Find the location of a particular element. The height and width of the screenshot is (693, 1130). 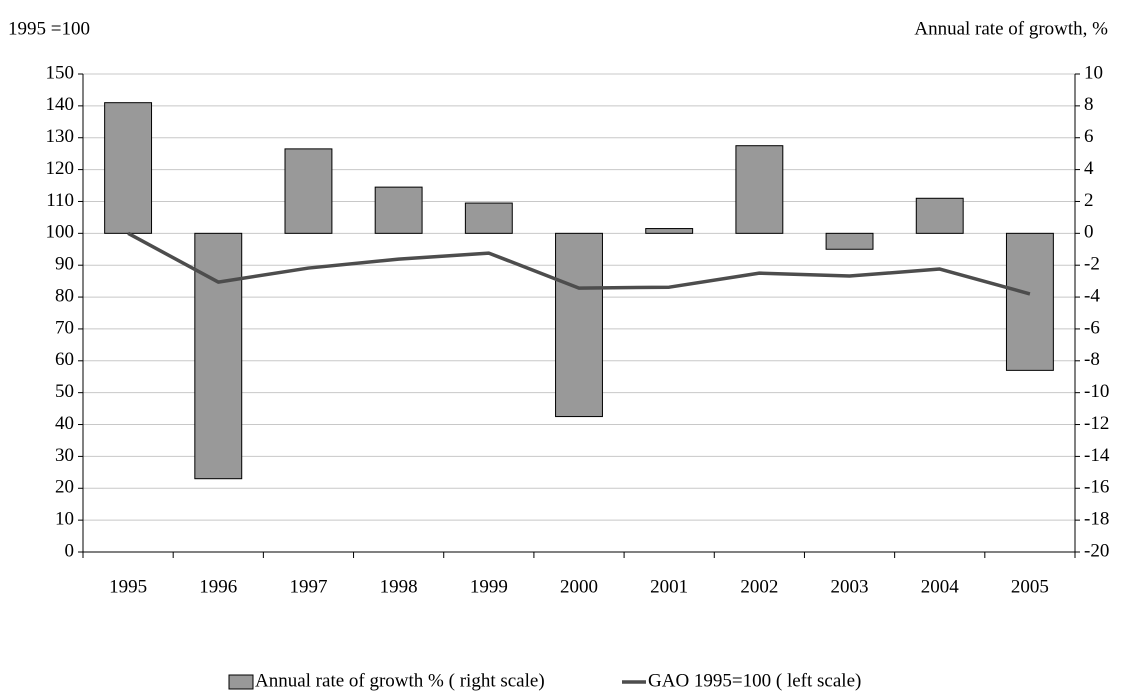

y2-tick-label: -2 is located at coordinates (1092, 264).